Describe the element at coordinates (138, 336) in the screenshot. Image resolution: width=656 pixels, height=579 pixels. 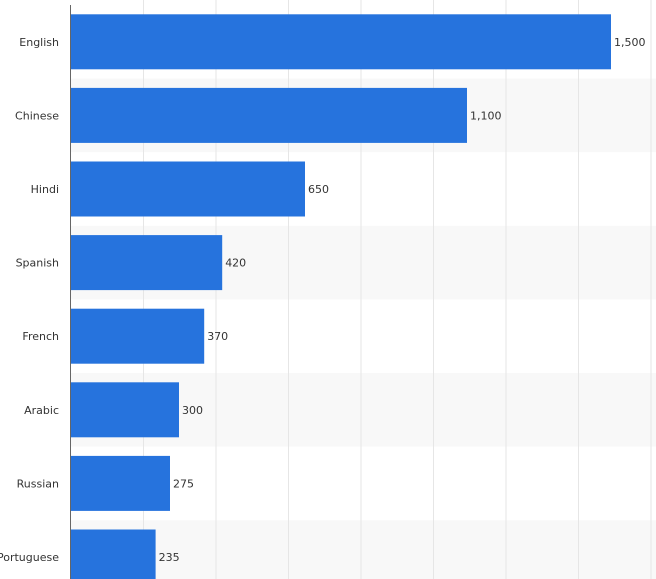
I see `bar-french` at that location.